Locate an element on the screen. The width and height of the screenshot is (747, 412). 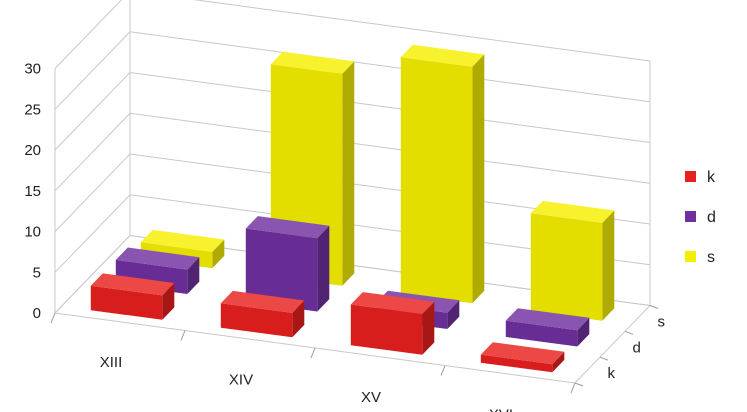
depth-tick-label: d is located at coordinates (637, 347).